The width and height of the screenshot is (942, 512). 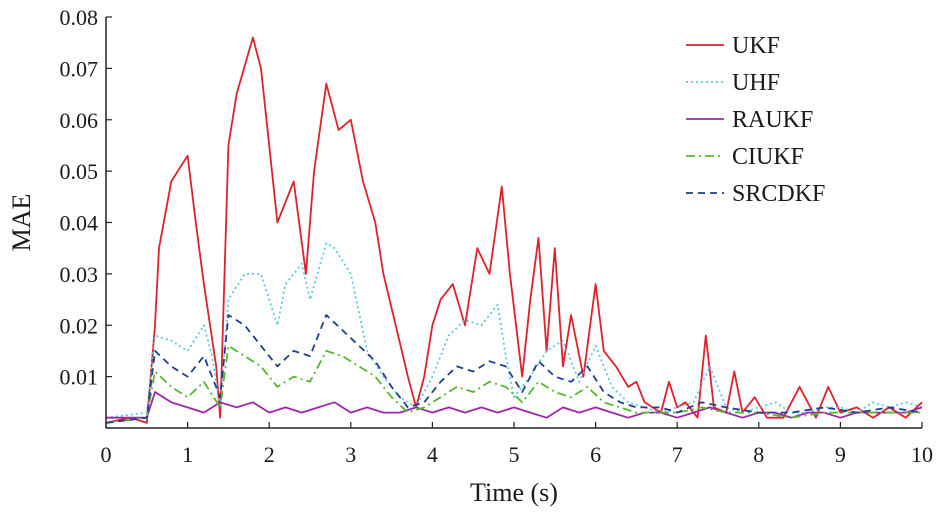 What do you see at coordinates (513, 384) in the screenshot?
I see `series-line-ciukf` at bounding box center [513, 384].